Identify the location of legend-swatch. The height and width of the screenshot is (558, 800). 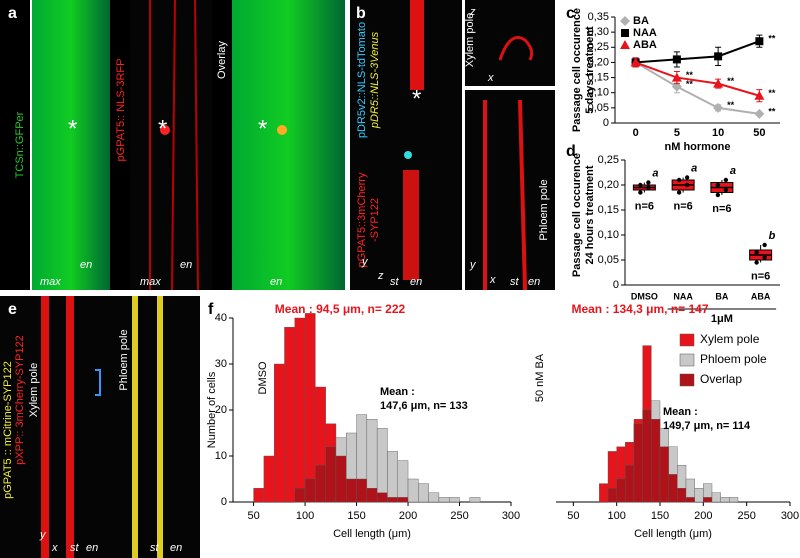
(687, 380).